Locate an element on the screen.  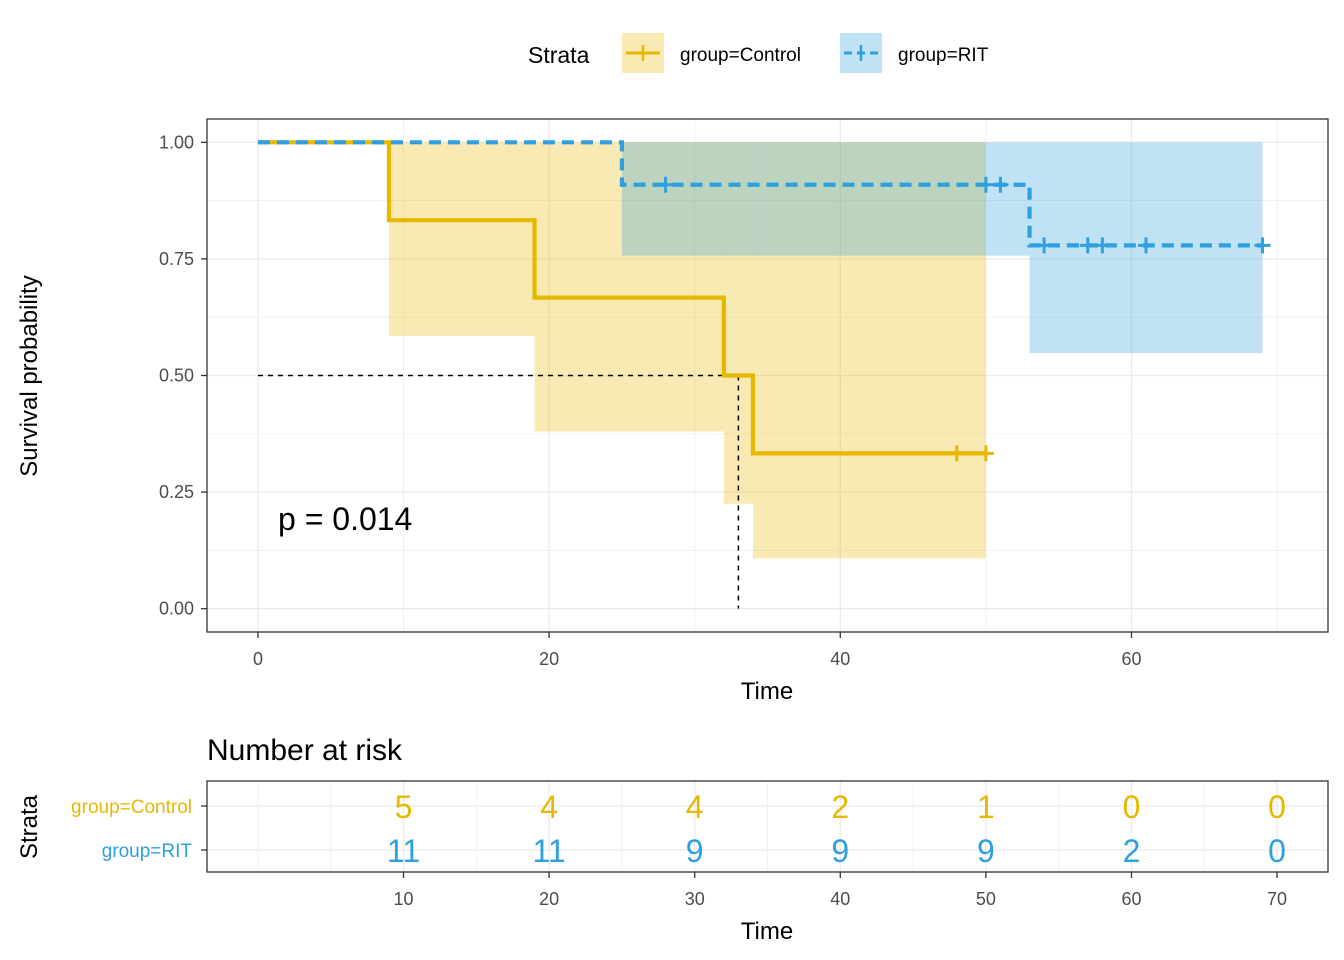
y-tick-label: 0.00 is located at coordinates (176, 609).